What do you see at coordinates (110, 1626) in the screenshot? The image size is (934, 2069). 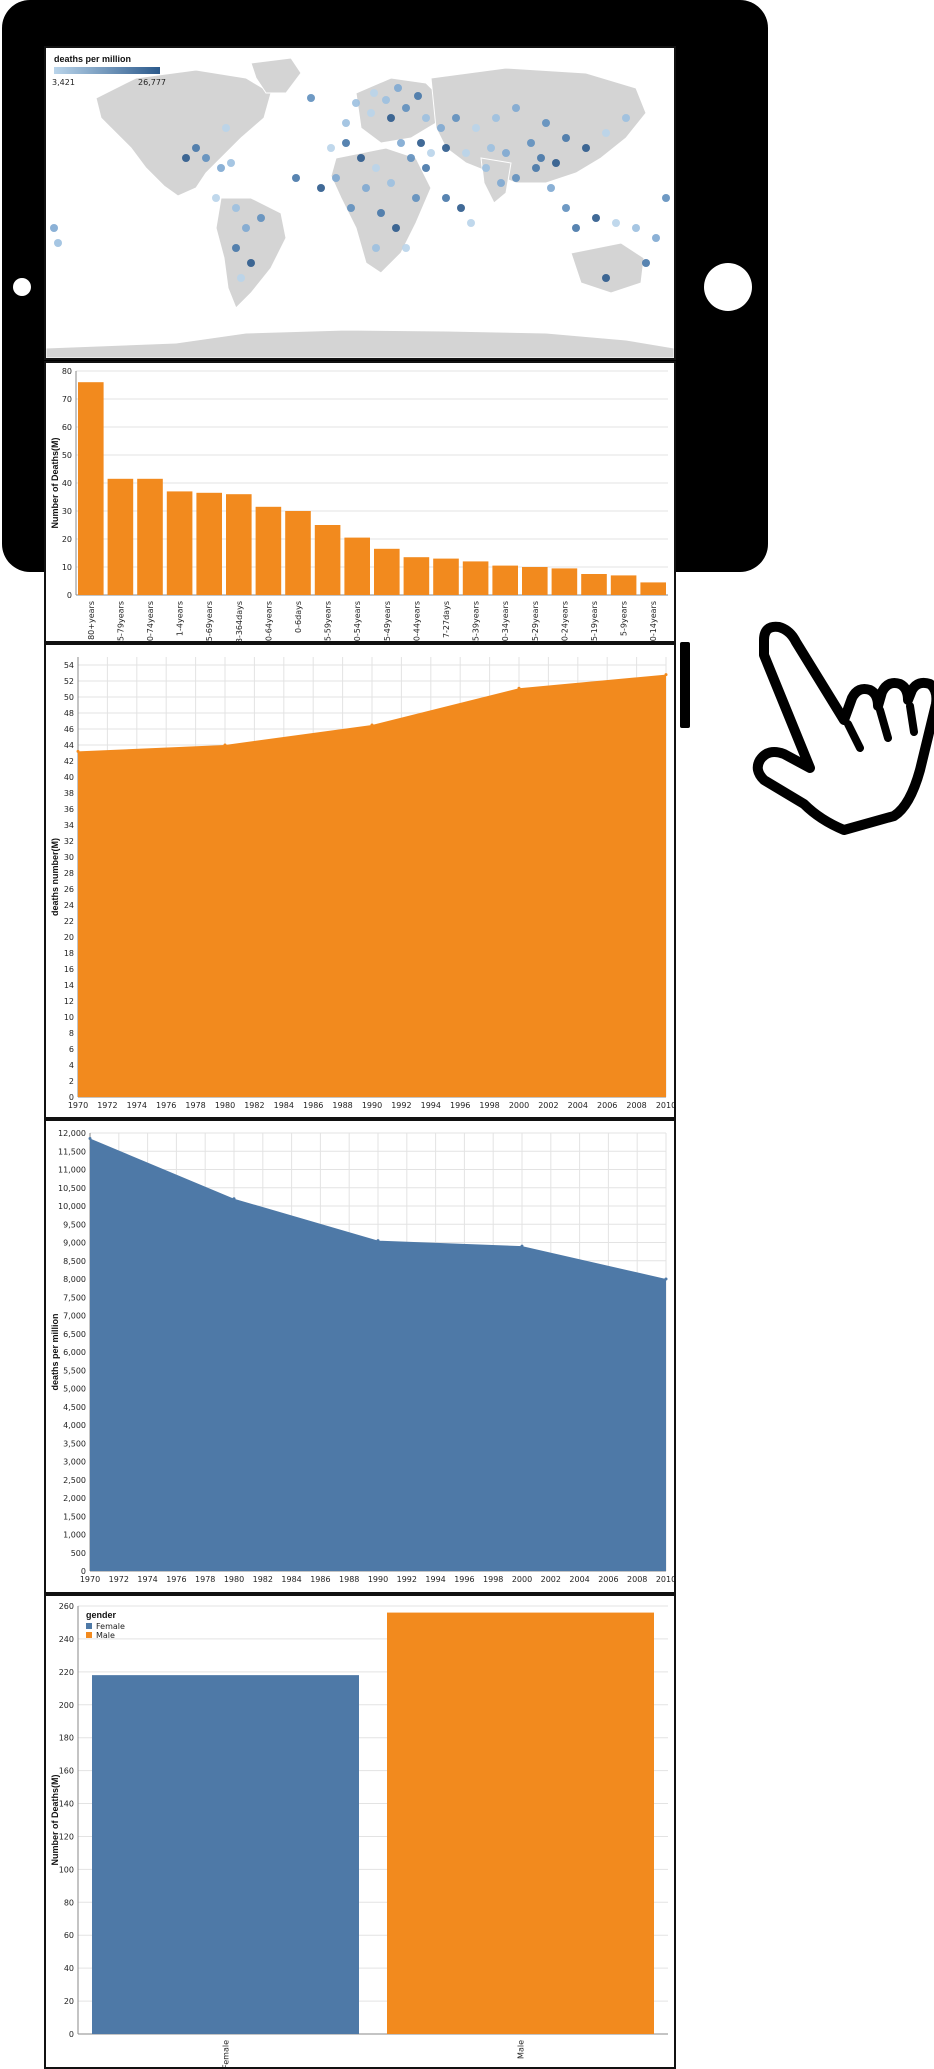 I see `legend-entry: Female` at bounding box center [110, 1626].